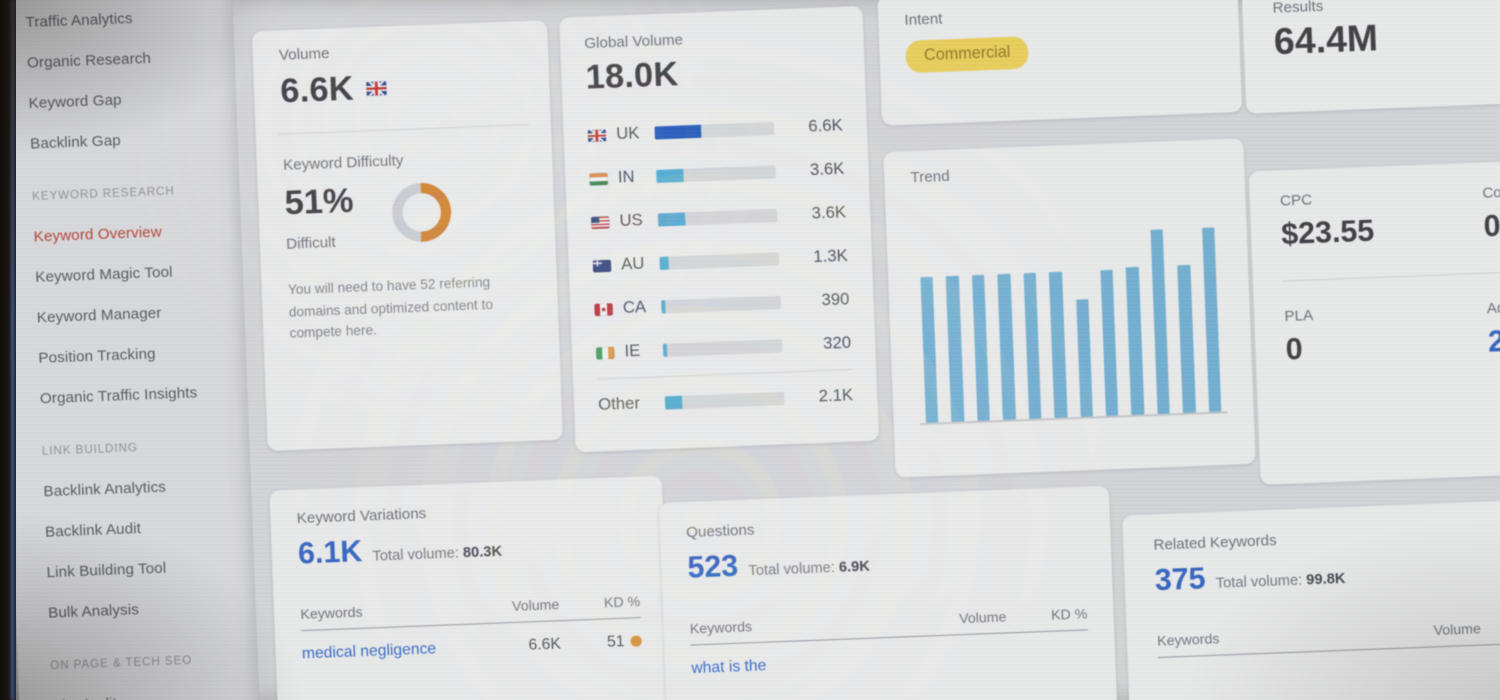 This screenshot has height=700, width=1500. What do you see at coordinates (1493, 308) in the screenshot?
I see `ads-label: Ads` at bounding box center [1493, 308].